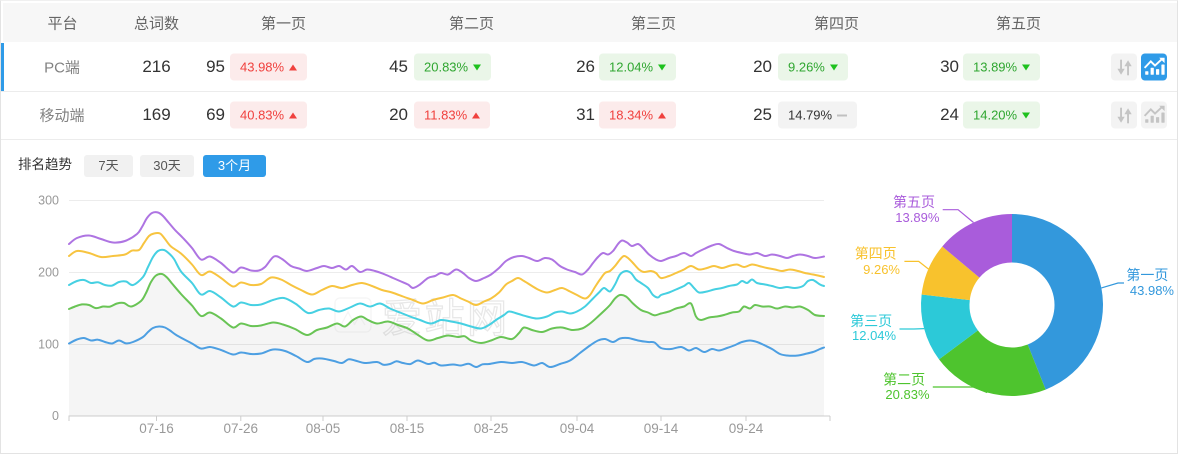 The width and height of the screenshot is (1178, 454). I want to click on svg-text: 13.89%, so click(917, 217).